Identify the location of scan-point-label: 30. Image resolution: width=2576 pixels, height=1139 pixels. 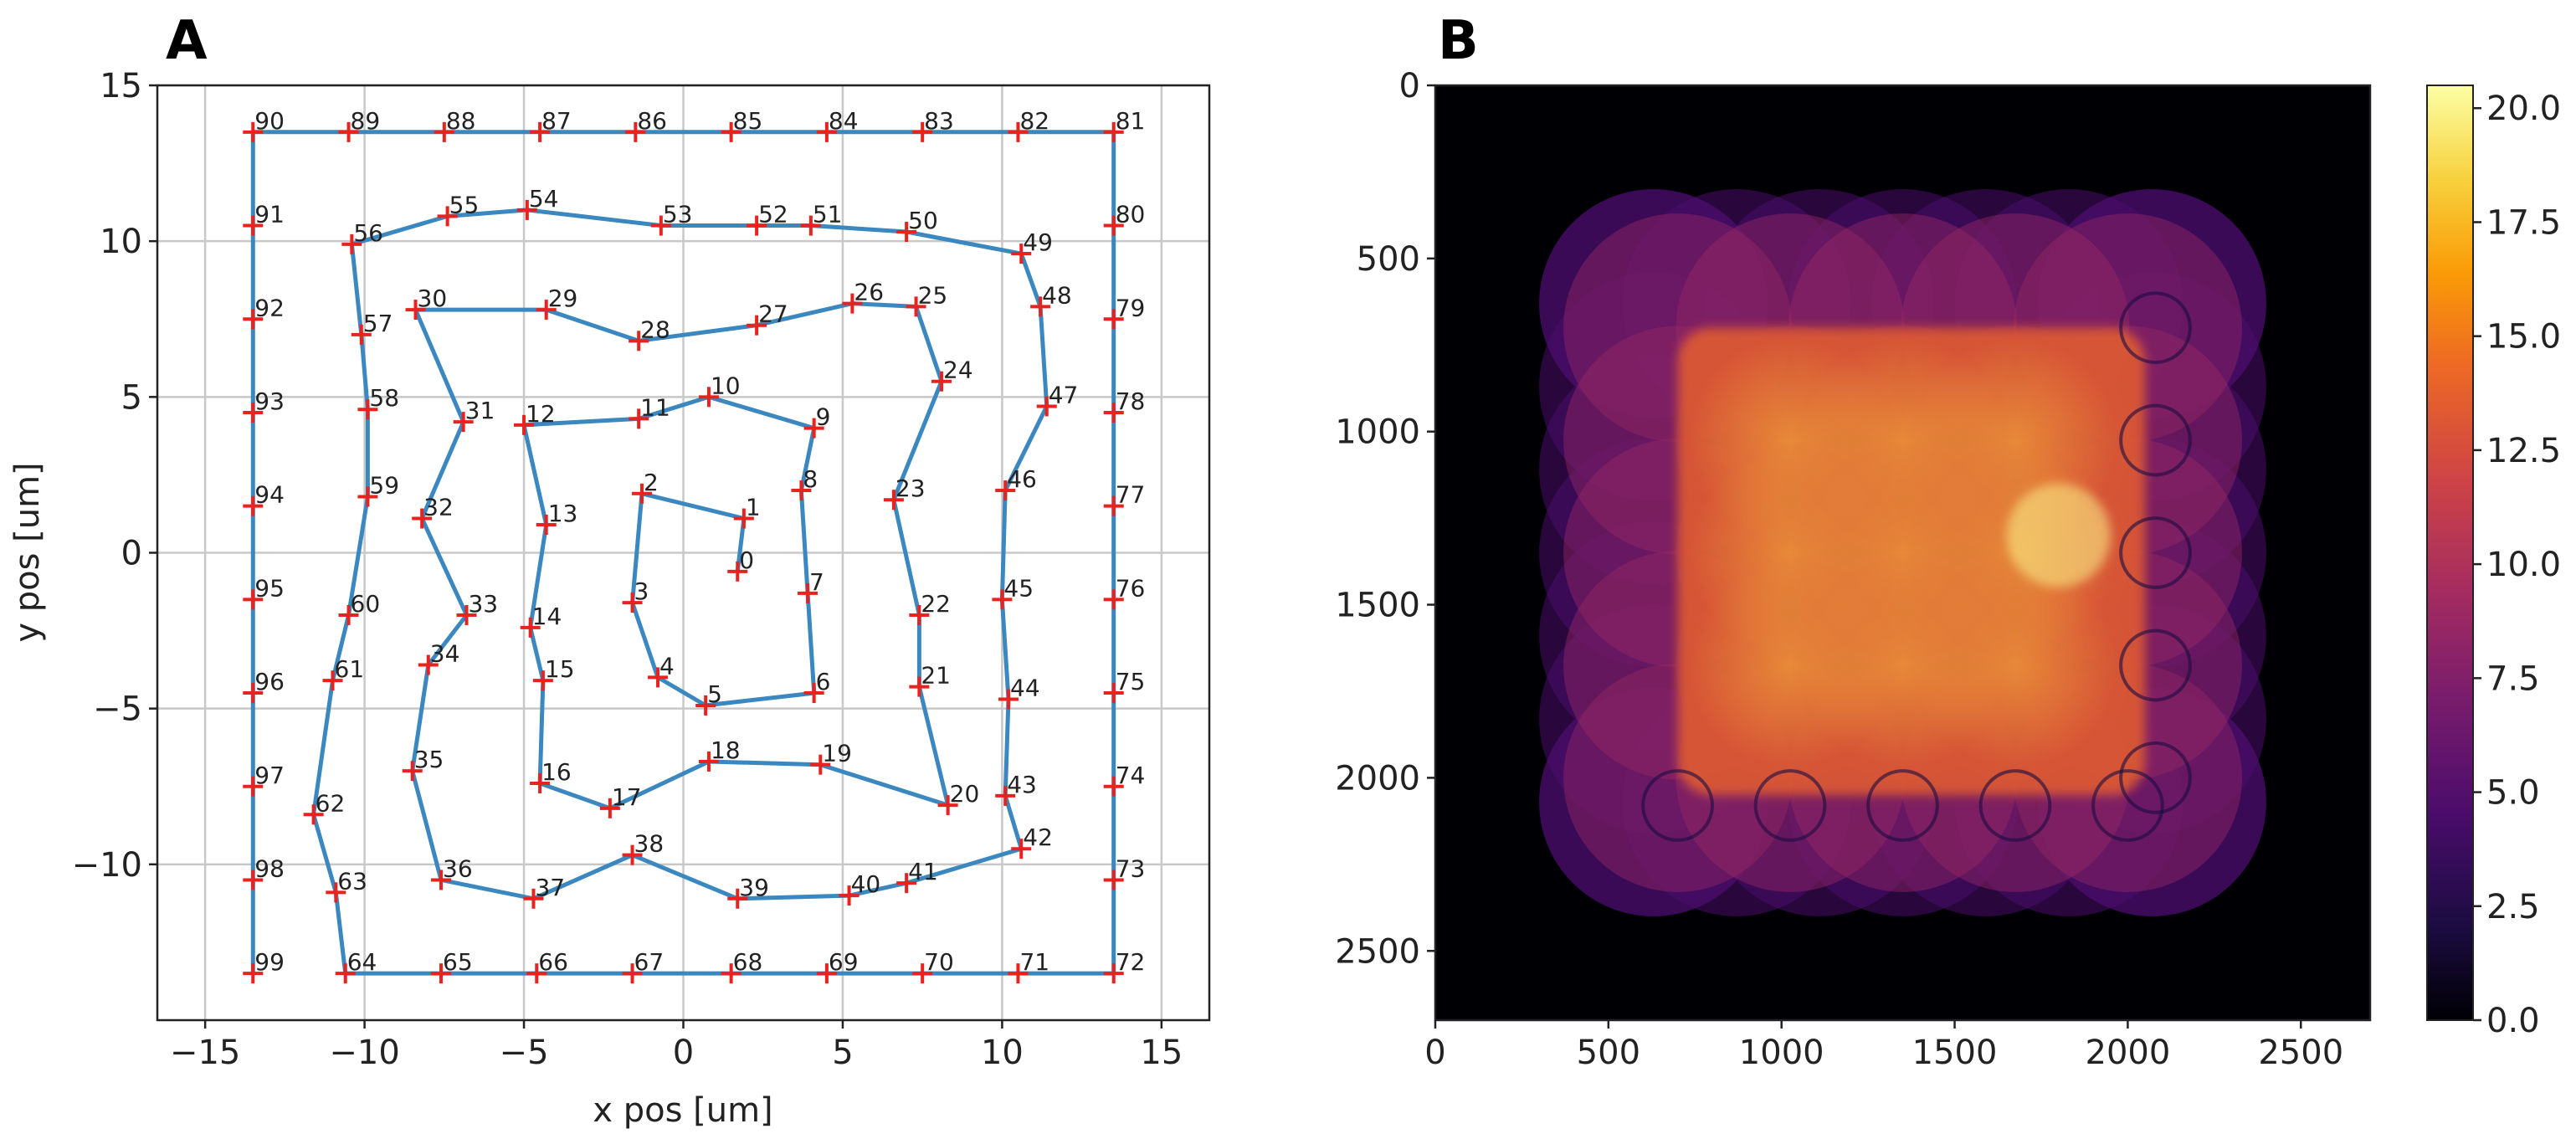
(433, 298).